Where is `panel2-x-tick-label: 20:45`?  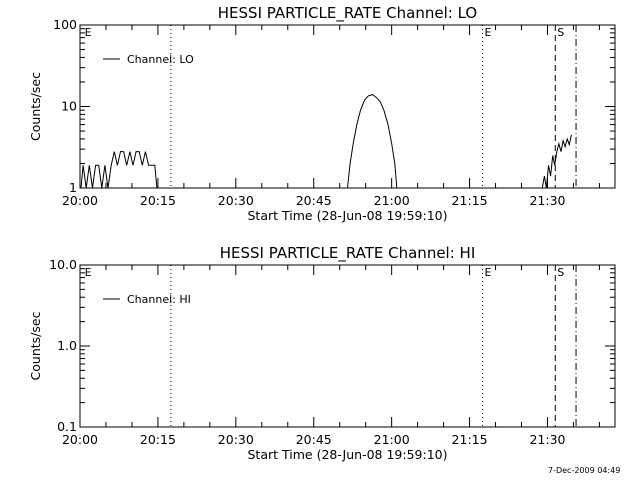 panel2-x-tick-label: 20:45 is located at coordinates (314, 439).